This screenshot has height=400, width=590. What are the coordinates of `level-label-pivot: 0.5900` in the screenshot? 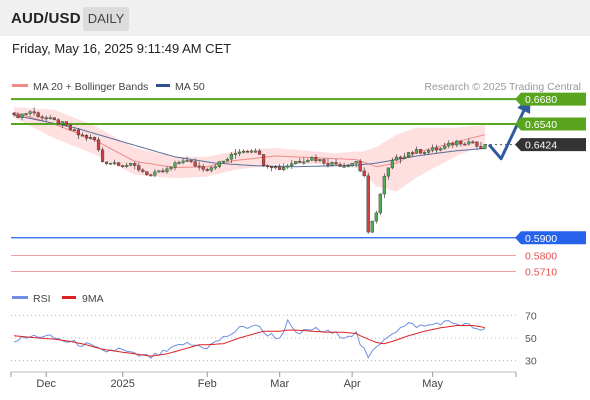 It's located at (541, 239).